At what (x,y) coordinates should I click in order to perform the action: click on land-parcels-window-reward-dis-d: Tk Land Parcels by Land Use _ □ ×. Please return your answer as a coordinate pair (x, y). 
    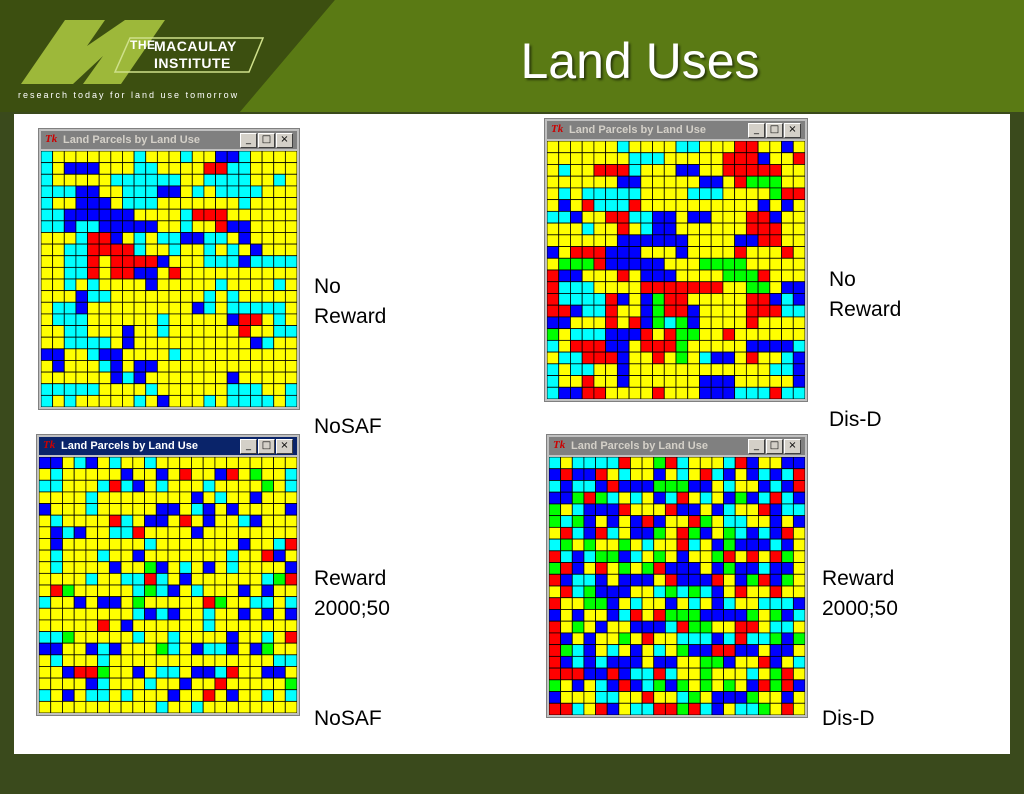
    Looking at the image, I should click on (677, 576).